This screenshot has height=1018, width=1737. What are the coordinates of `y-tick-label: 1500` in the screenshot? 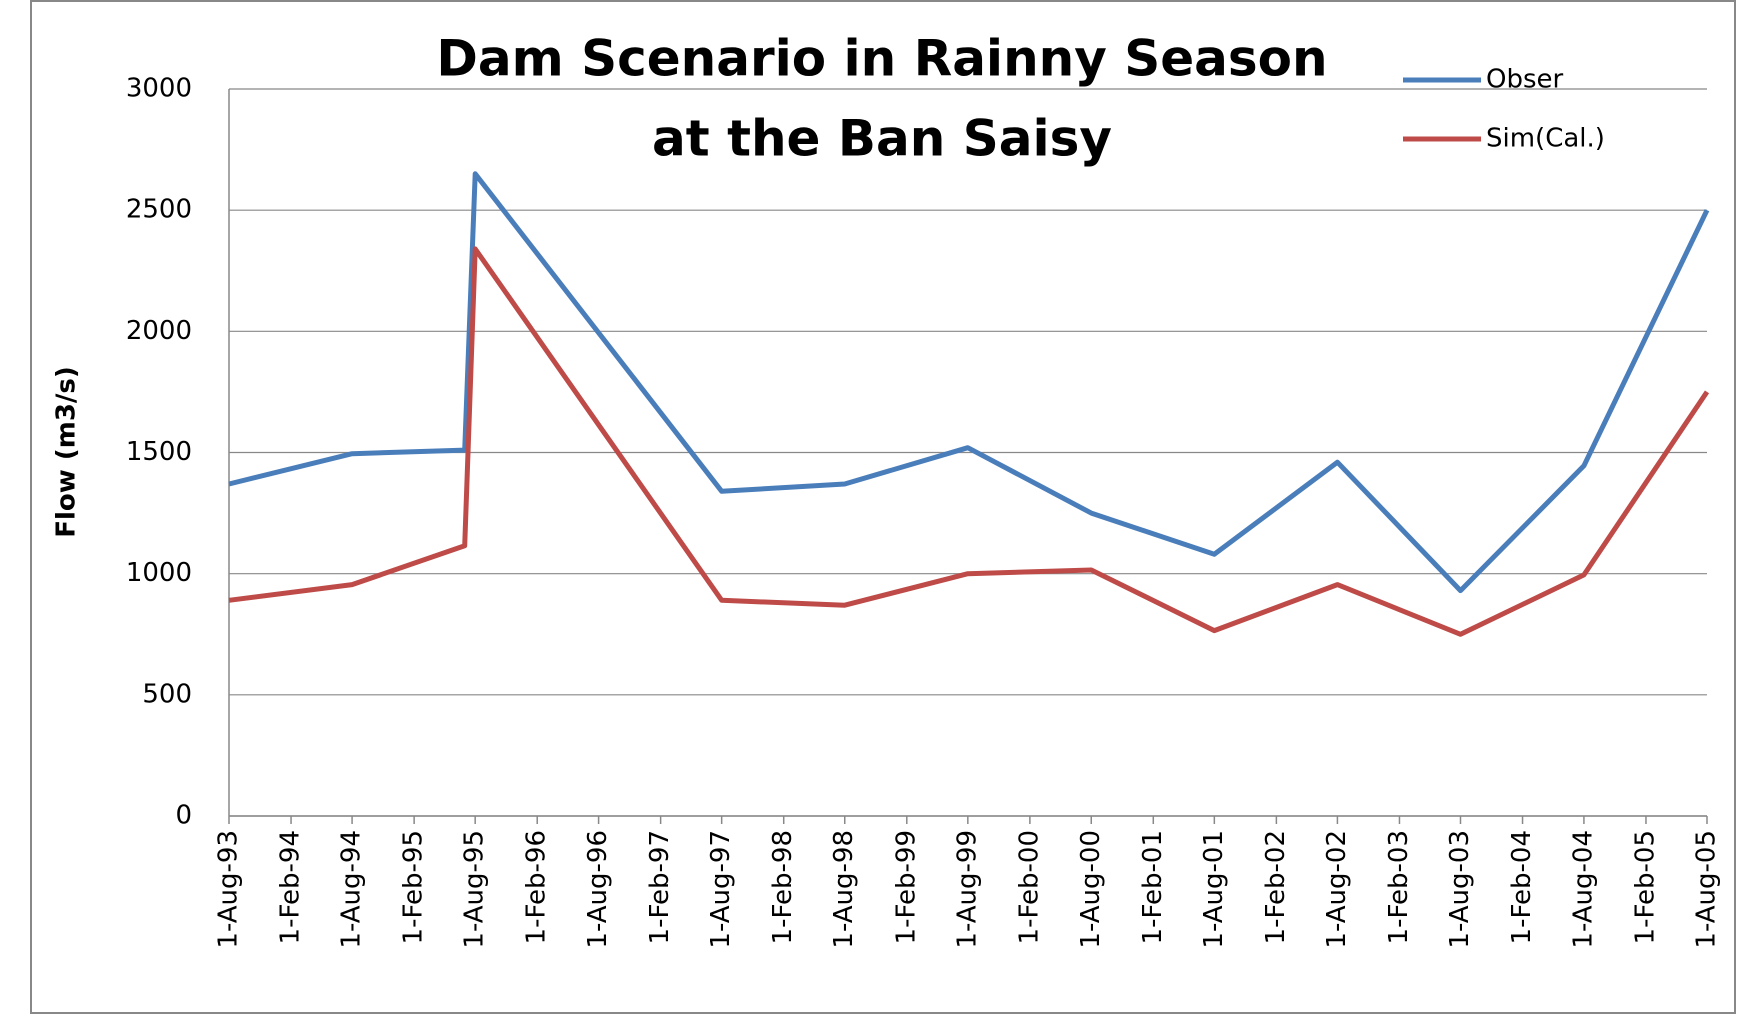 It's located at (159, 452).